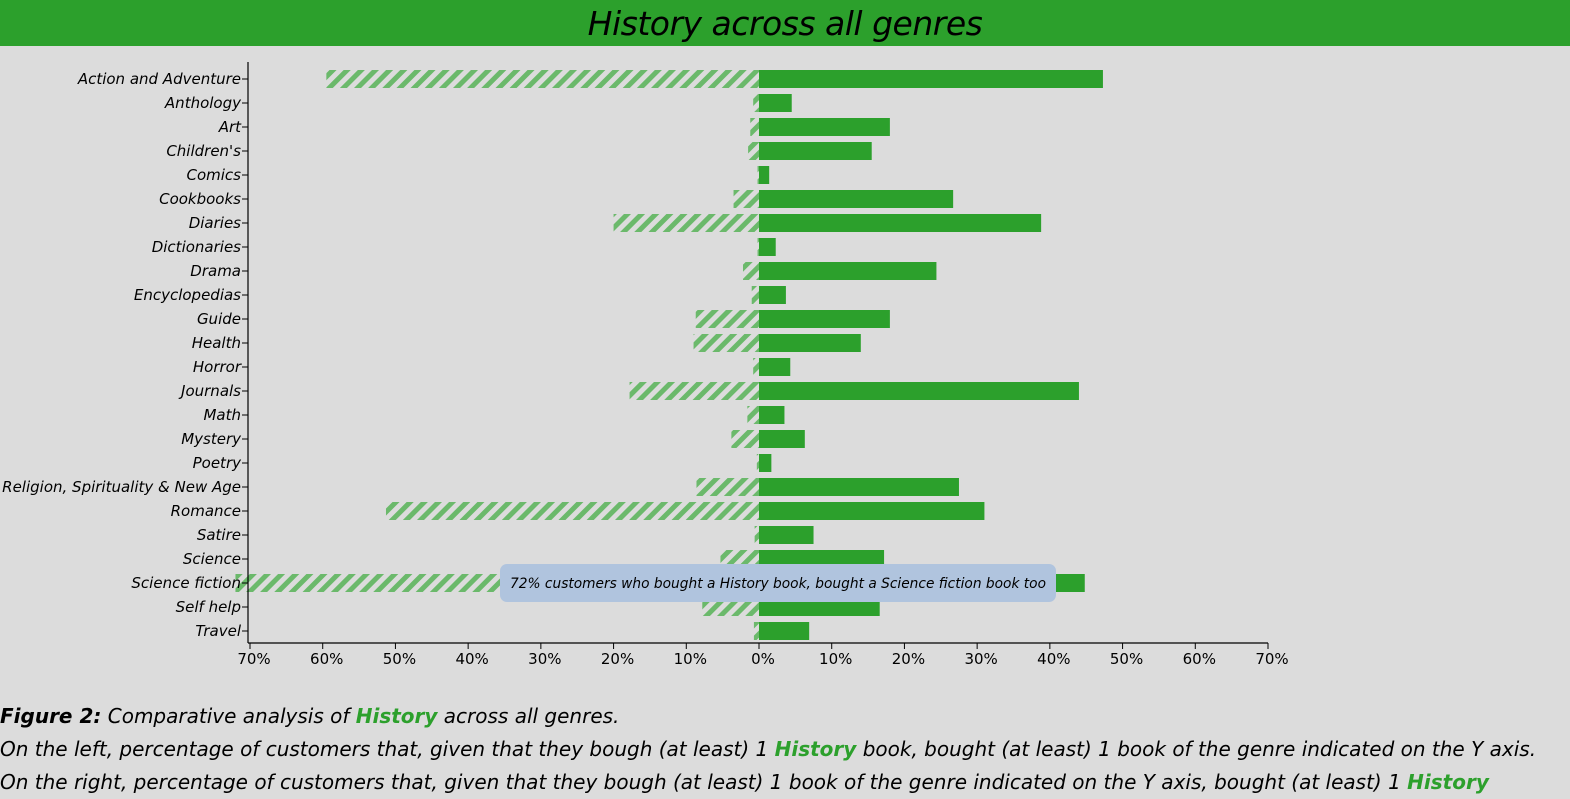  I want to click on x-tick-label: 0%, so click(763, 659).